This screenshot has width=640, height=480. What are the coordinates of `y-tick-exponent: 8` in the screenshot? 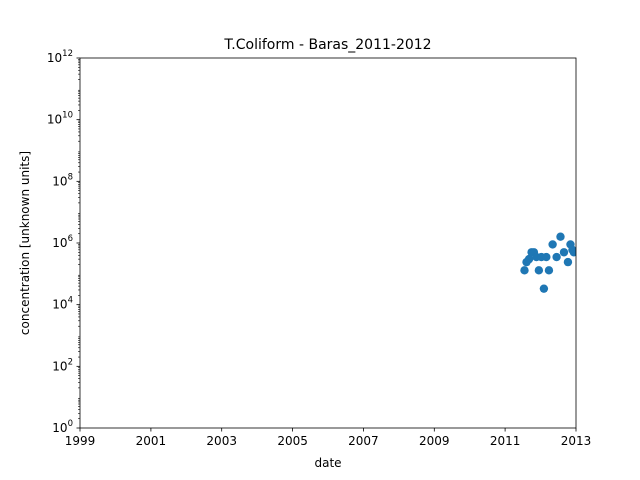 It's located at (70, 177).